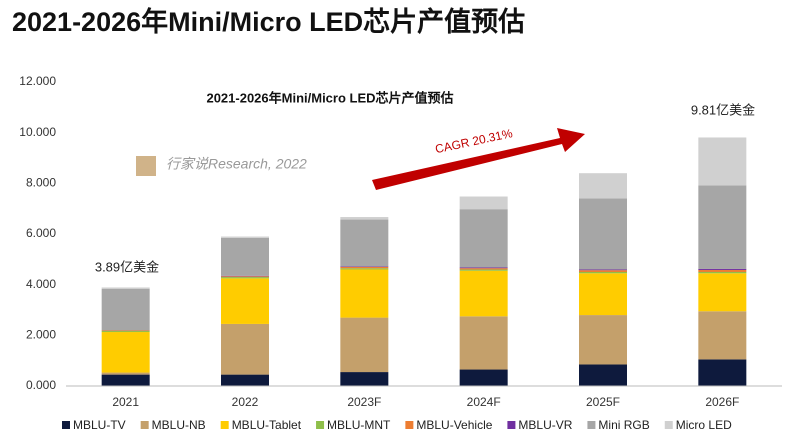 This screenshot has width=800, height=447. Describe the element at coordinates (179, 425) in the screenshot. I see `legend-label: MBLU-NB` at that location.